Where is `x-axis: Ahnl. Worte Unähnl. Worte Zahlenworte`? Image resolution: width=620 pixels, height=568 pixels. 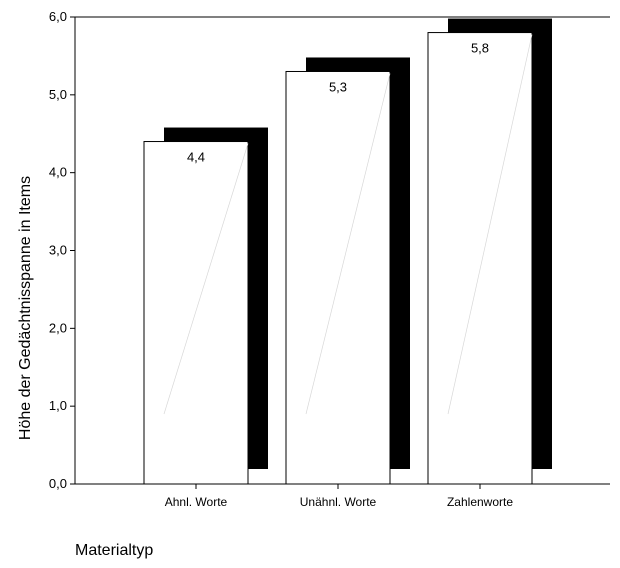
x-axis: Ahnl. Worte Unähnl. Worte Zahlenworte is located at coordinates (339, 496).